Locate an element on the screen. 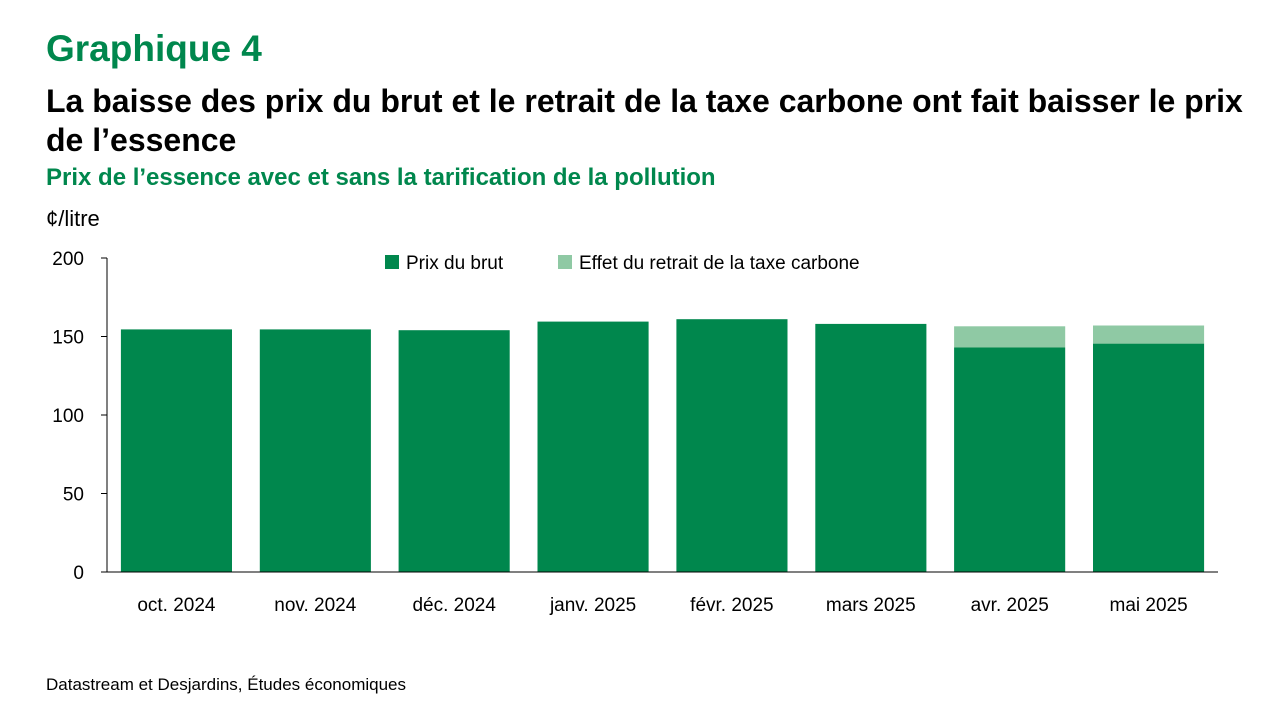 Image resolution: width=1280 pixels, height=720 pixels. x-tick-label: déc. 2024 is located at coordinates (454, 605).